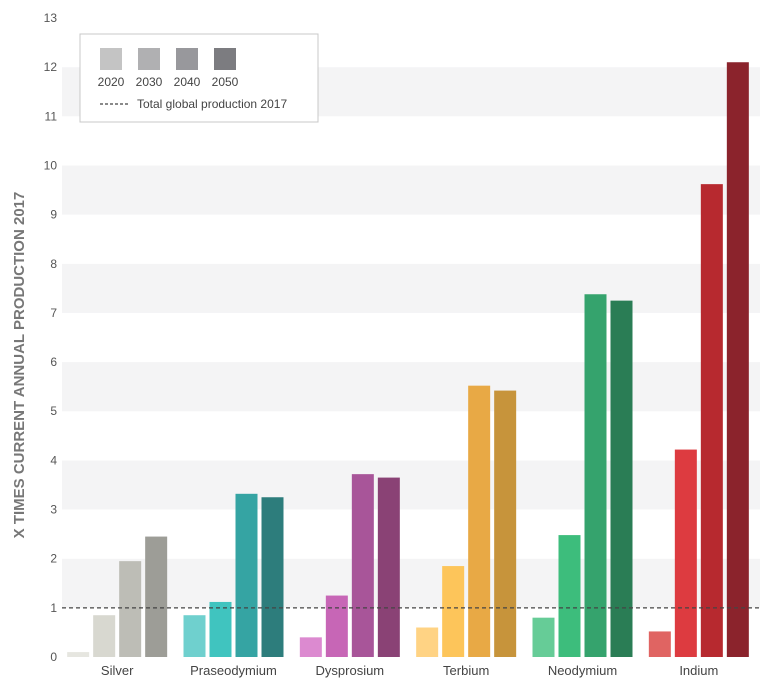 Image resolution: width=768 pixels, height=683 pixels. What do you see at coordinates (543, 637) in the screenshot?
I see `bar-neodymium-2020` at bounding box center [543, 637].